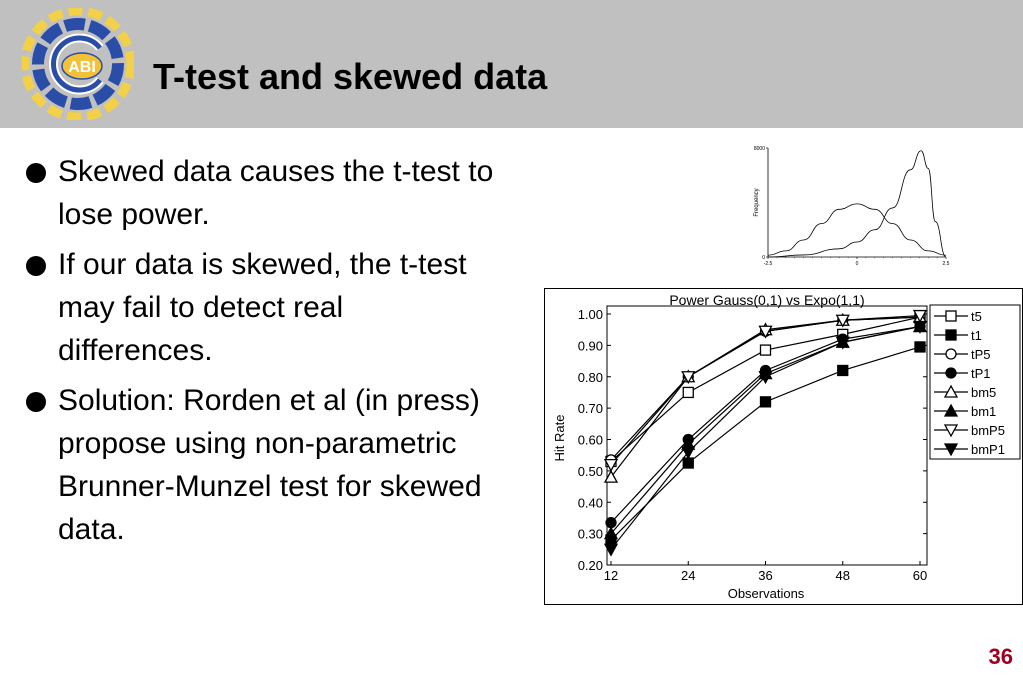 This screenshot has width=1023, height=682. Describe the element at coordinates (920, 575) in the screenshot. I see `x-tick-label: 60` at that location.